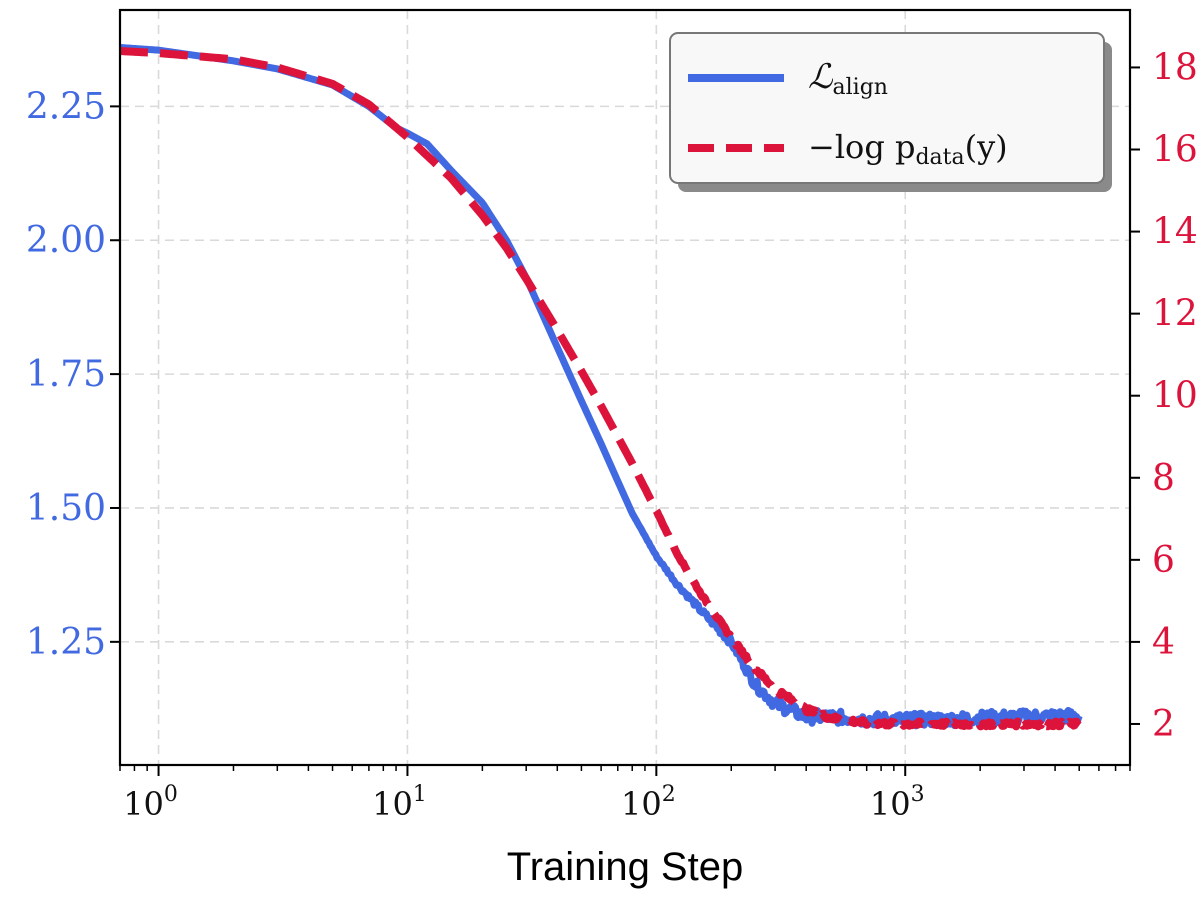 The width and height of the screenshot is (1200, 900). Describe the element at coordinates (420, 794) in the screenshot. I see `x-tick-exponent: 1` at that location.